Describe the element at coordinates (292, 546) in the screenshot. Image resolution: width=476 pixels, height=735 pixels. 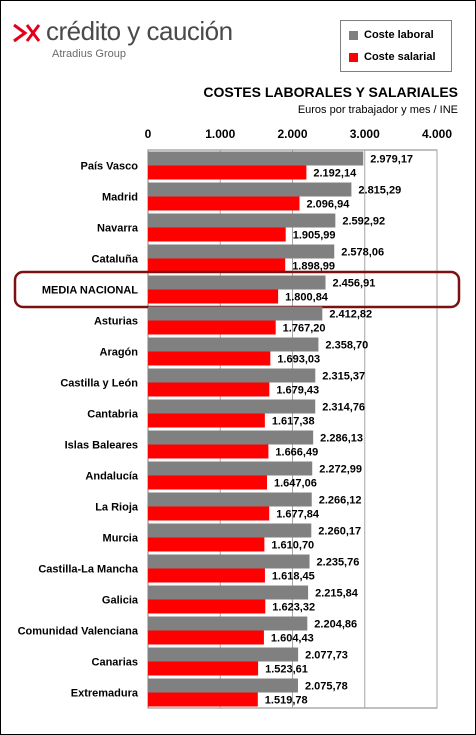
I see `data-label-coste-salarial: 1.610,70` at that location.